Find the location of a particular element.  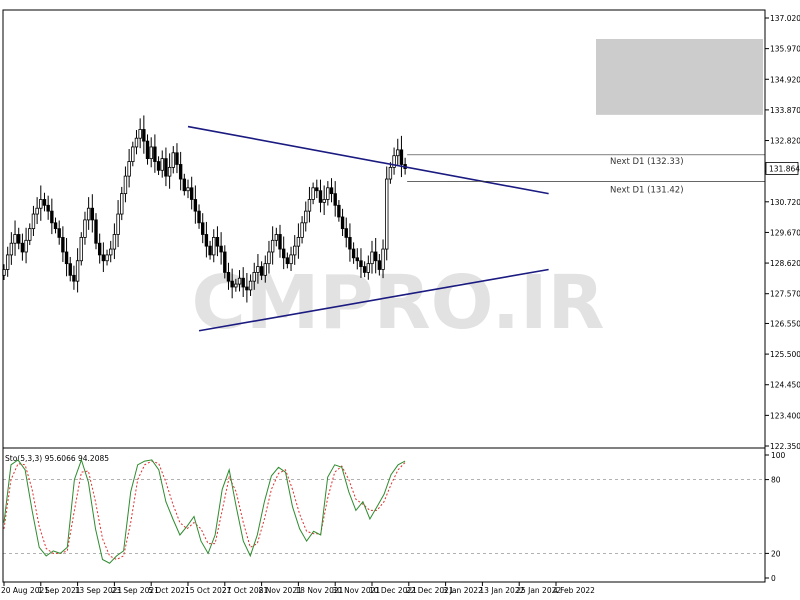

stochastic-tick-label: 20 is located at coordinates (776, 553).